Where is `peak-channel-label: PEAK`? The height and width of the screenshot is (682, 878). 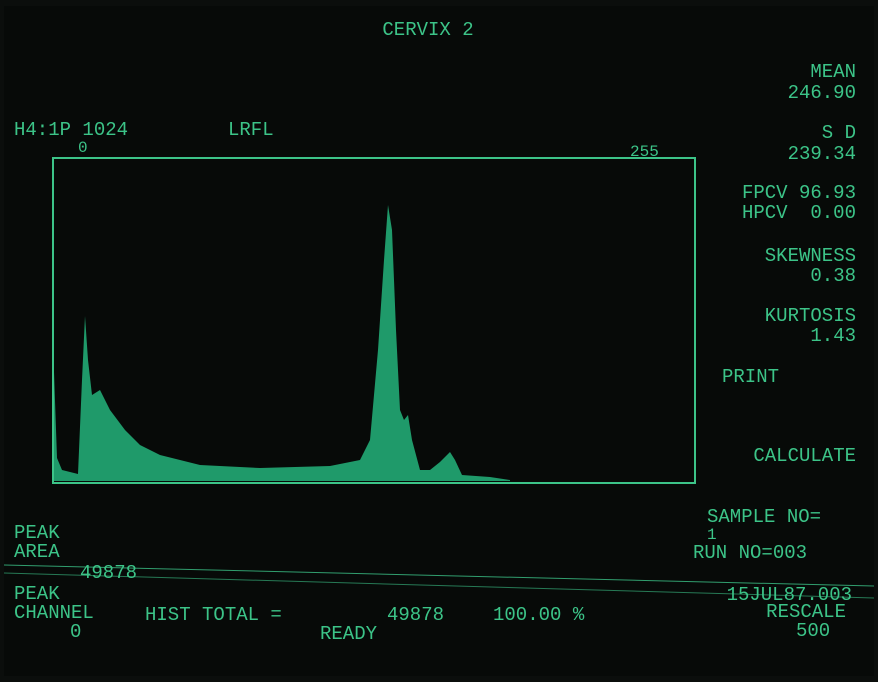 peak-channel-label: PEAK is located at coordinates (37, 594).